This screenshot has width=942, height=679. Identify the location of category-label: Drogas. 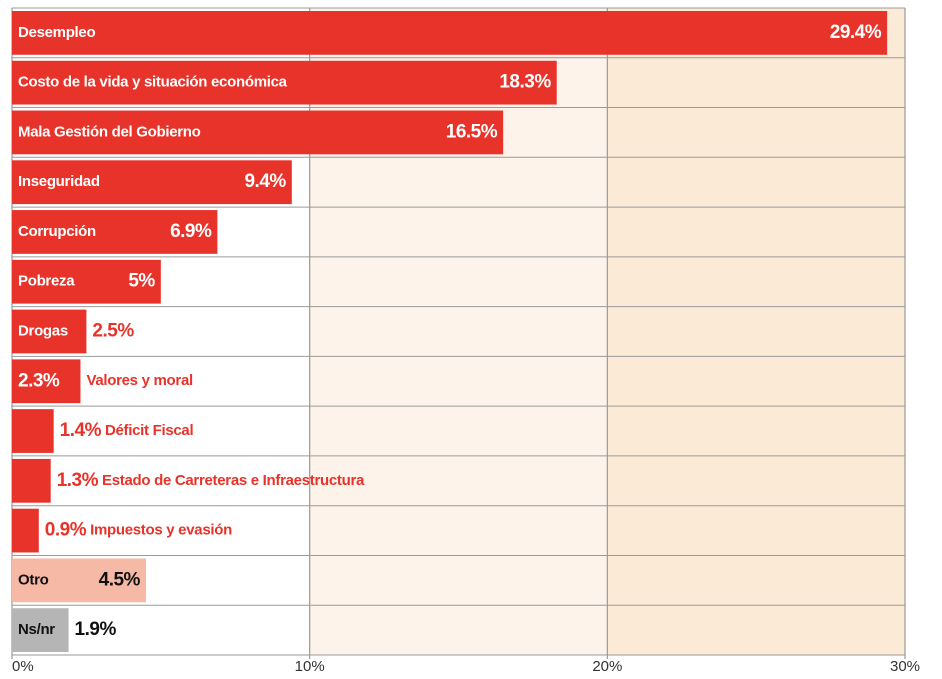
(43, 330).